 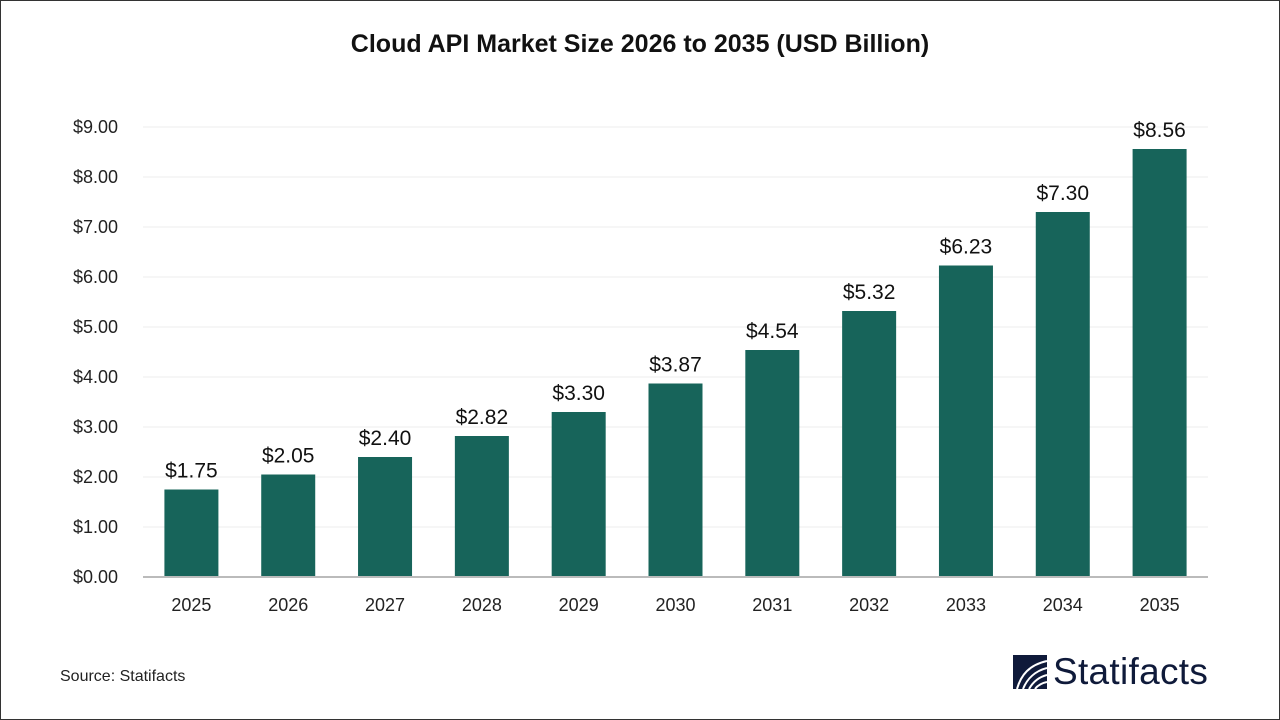 I want to click on x-tick-label: 2027, so click(x=385, y=605).